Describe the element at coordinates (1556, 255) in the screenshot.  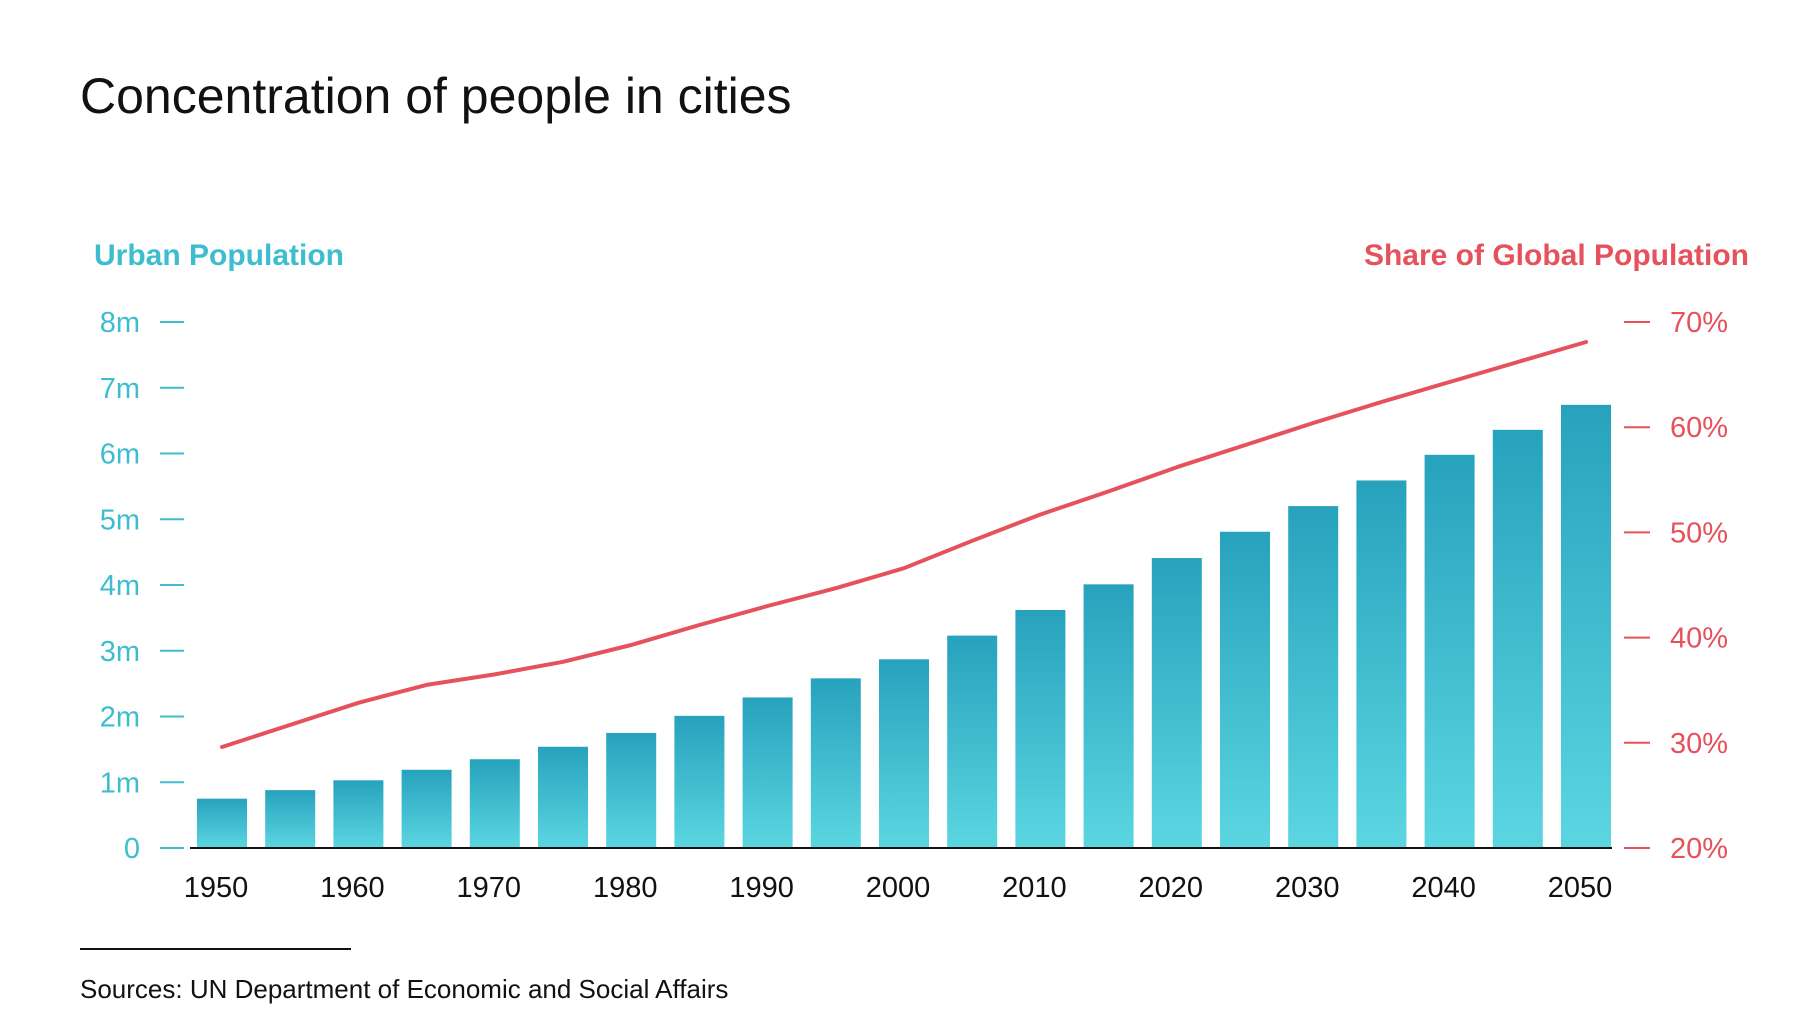
I see `right-axis-title: Share of Global Population` at that location.